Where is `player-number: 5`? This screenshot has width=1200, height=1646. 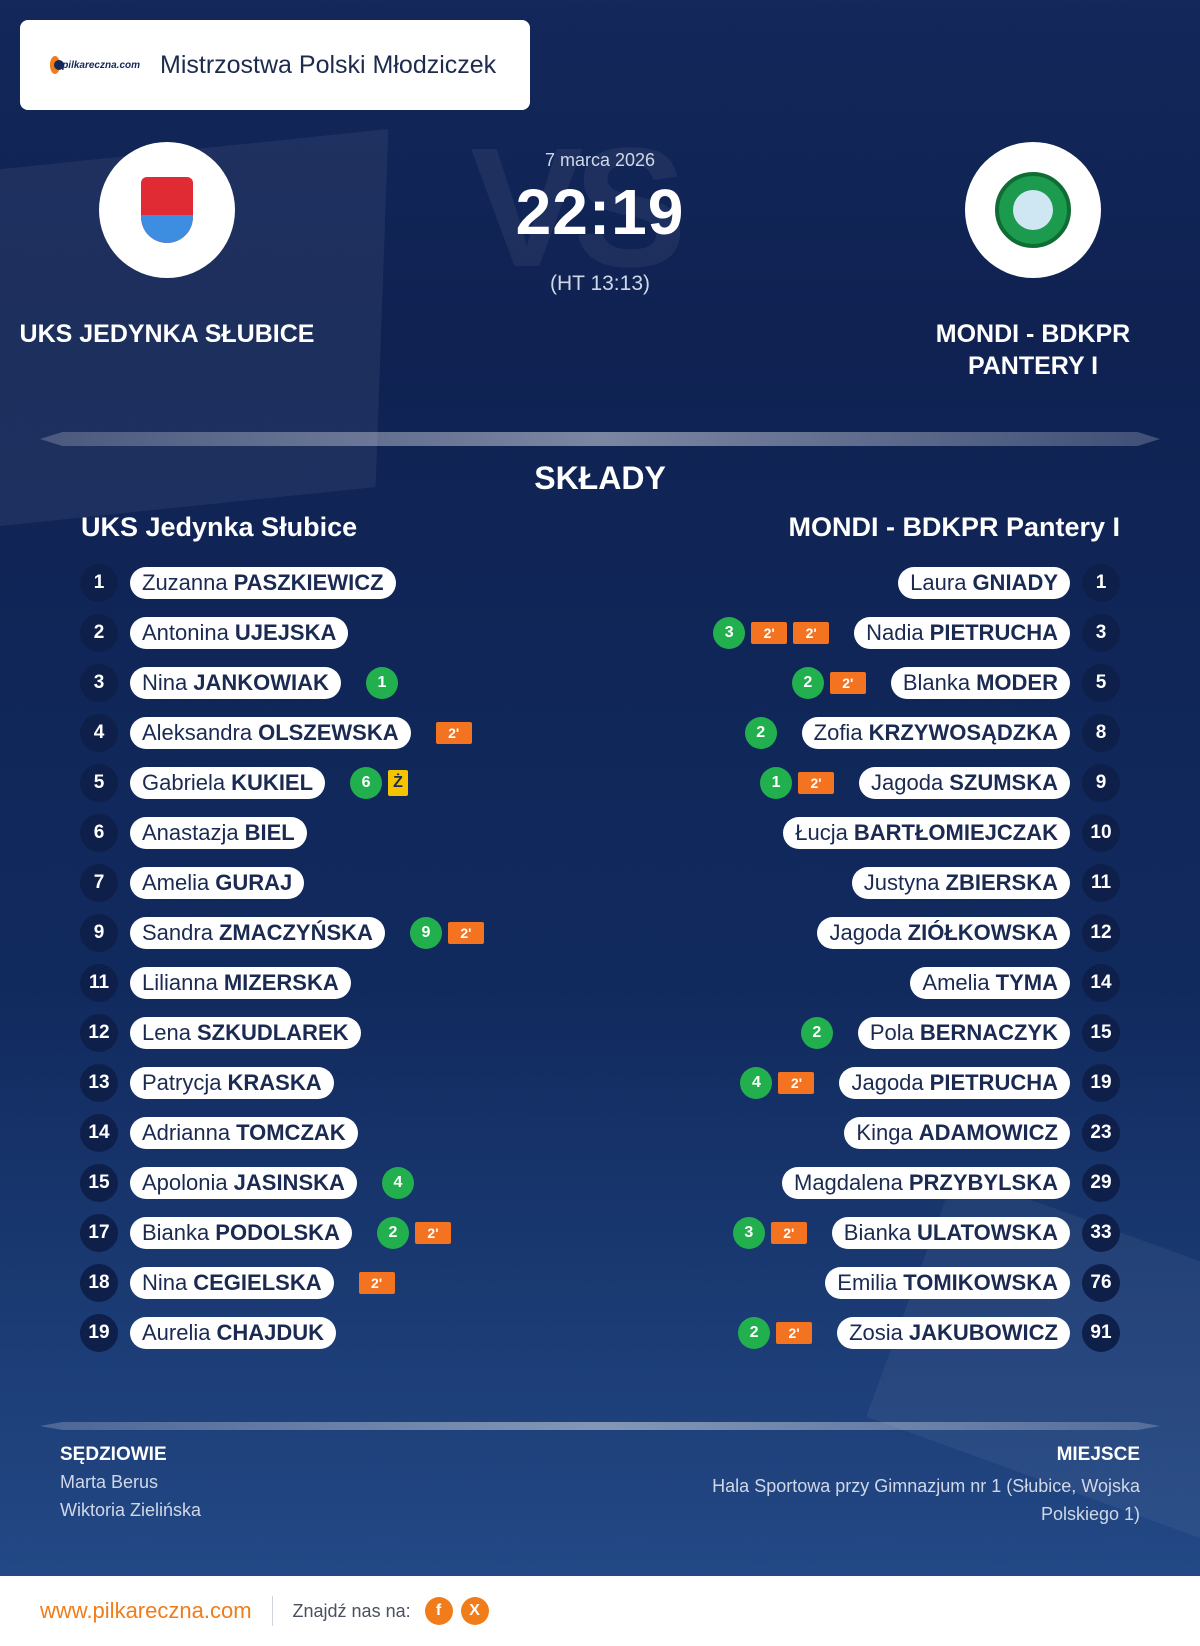 player-number: 5 is located at coordinates (1101, 683).